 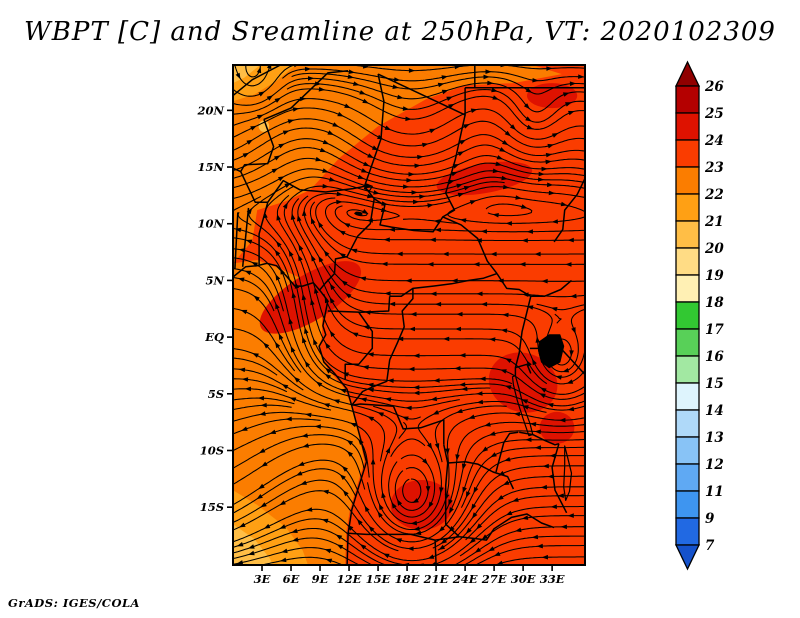 I want to click on colorbar-label: 22, so click(x=714, y=195).